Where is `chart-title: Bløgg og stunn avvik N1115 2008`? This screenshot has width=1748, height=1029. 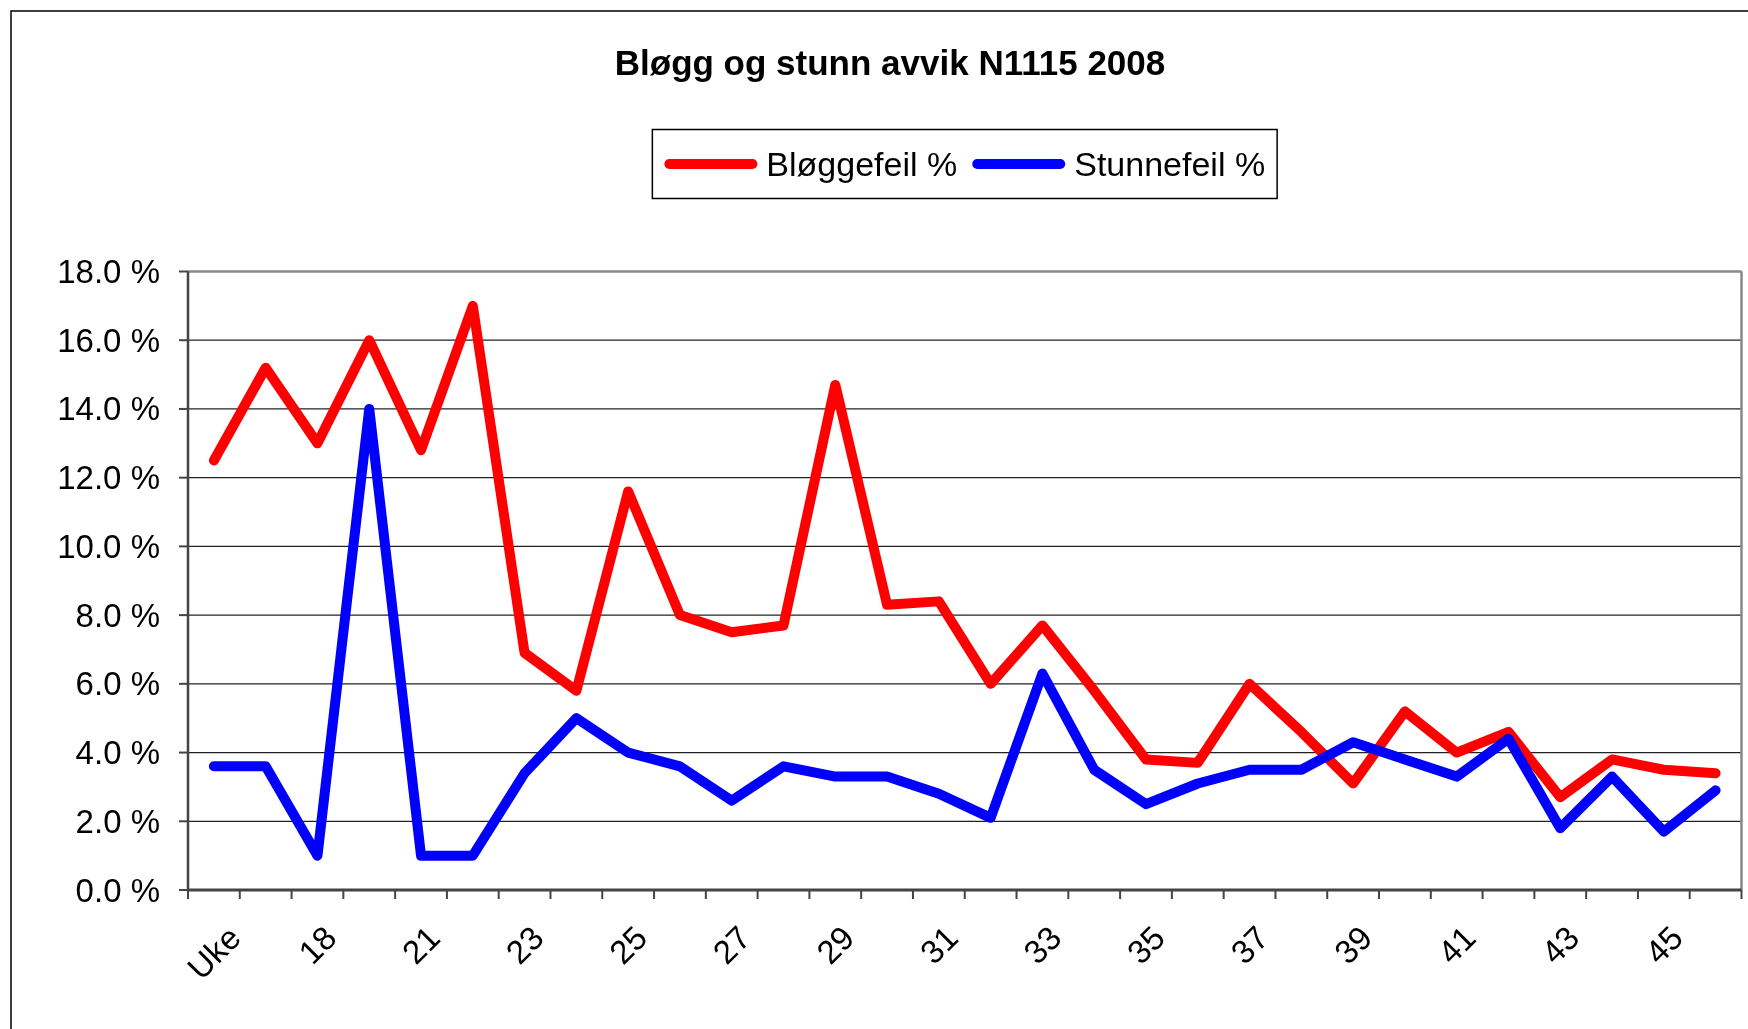
chart-title: Bløgg og stunn avvik N1115 2008 is located at coordinates (890, 62).